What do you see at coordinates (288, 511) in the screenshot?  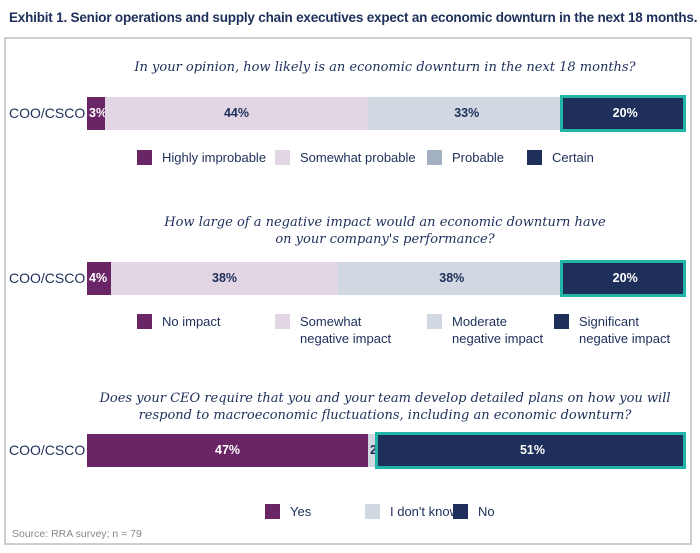 I see `legend-item: Yes` at bounding box center [288, 511].